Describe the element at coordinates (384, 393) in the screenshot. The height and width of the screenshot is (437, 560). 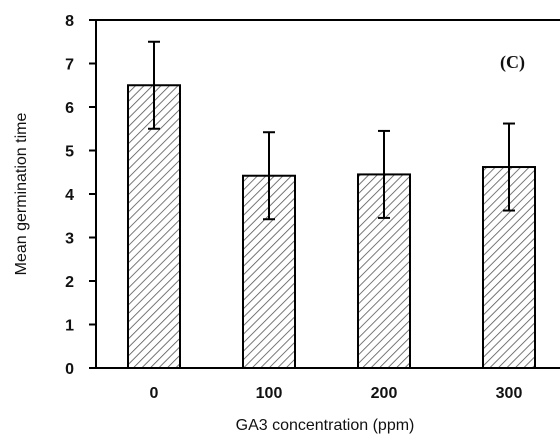
I see `x-tick-label: 200` at that location.